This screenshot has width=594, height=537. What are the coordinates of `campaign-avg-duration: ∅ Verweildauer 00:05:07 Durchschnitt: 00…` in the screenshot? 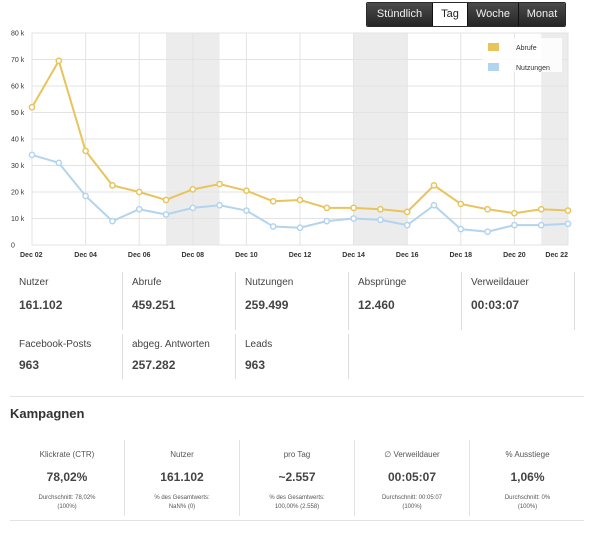 It's located at (412, 478).